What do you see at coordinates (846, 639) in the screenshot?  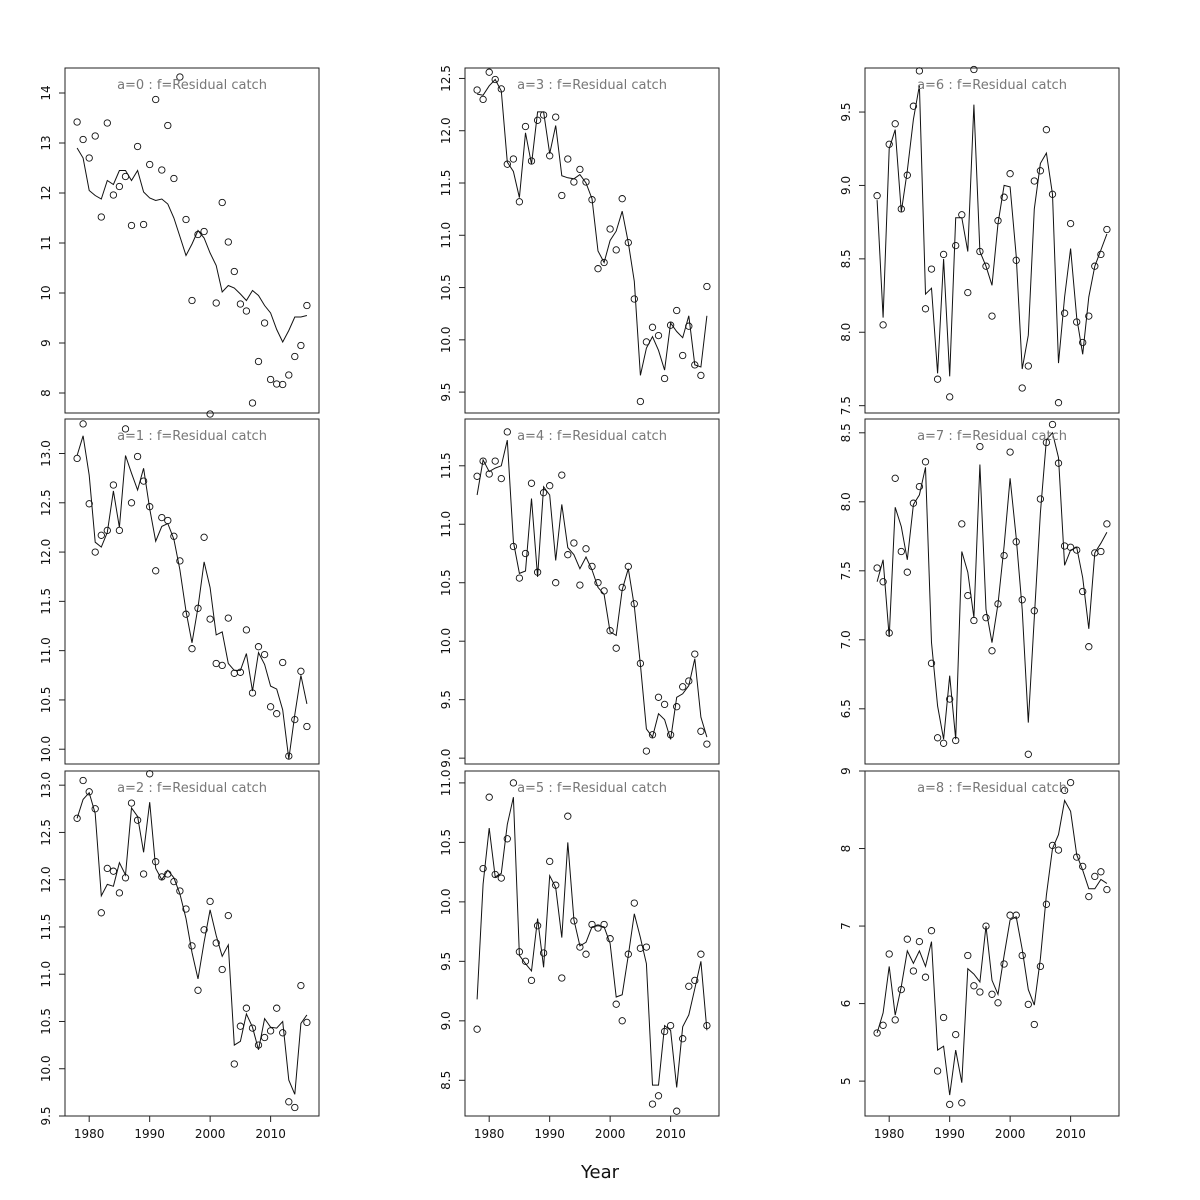 I see `y-tick-label: 7.0` at bounding box center [846, 639].